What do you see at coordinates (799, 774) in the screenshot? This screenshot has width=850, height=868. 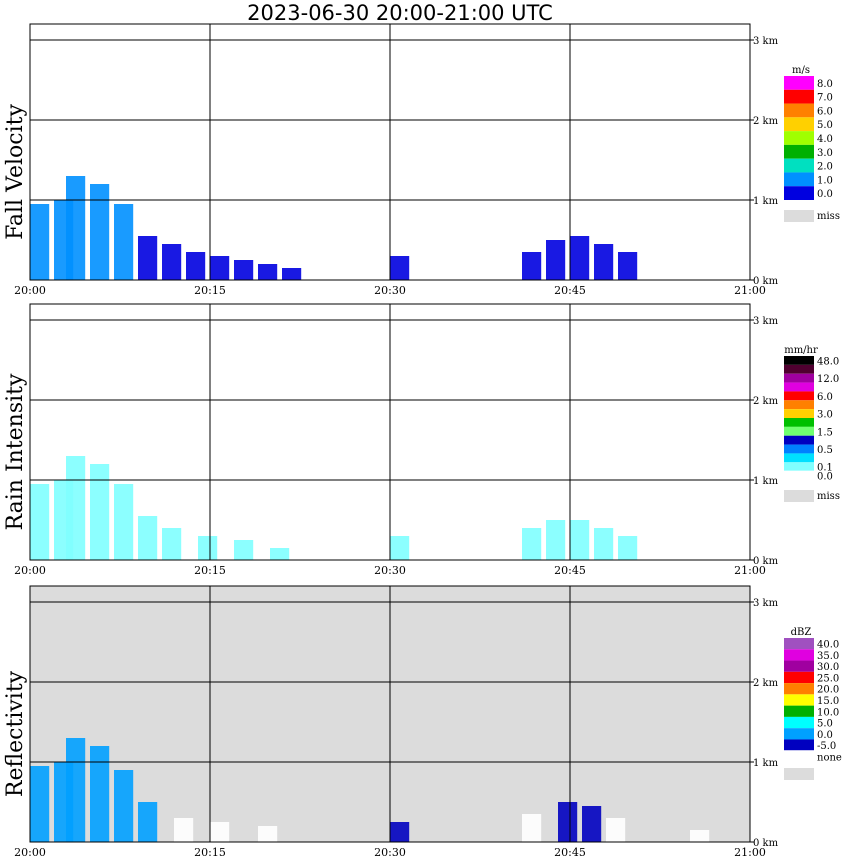 I see `legend-miss-swatch` at bounding box center [799, 774].